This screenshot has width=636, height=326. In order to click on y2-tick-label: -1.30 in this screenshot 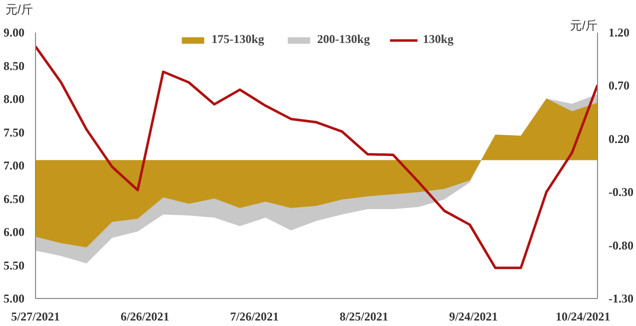, I will do `click(621, 299)`.